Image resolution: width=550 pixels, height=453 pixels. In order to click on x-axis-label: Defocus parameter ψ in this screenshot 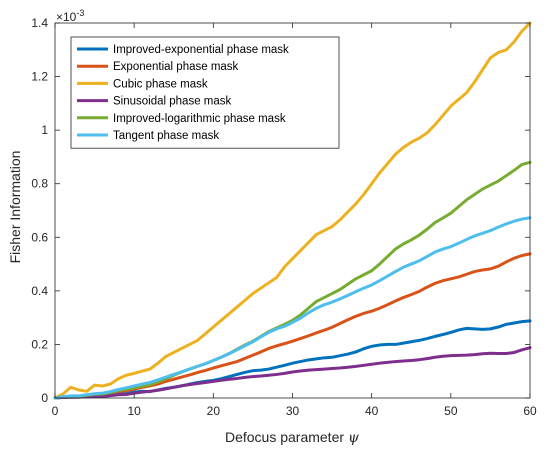, I will do `click(292, 437)`.